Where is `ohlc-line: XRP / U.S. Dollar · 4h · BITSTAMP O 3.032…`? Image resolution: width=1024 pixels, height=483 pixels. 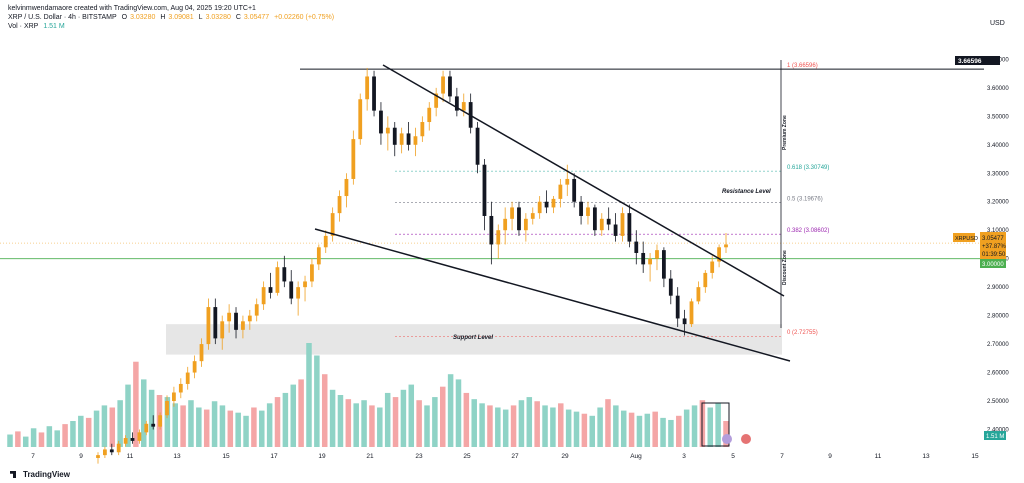 ohlc-line: XRP / U.S. Dollar · 4h · BITSTAMP O 3.032… is located at coordinates (172, 17).